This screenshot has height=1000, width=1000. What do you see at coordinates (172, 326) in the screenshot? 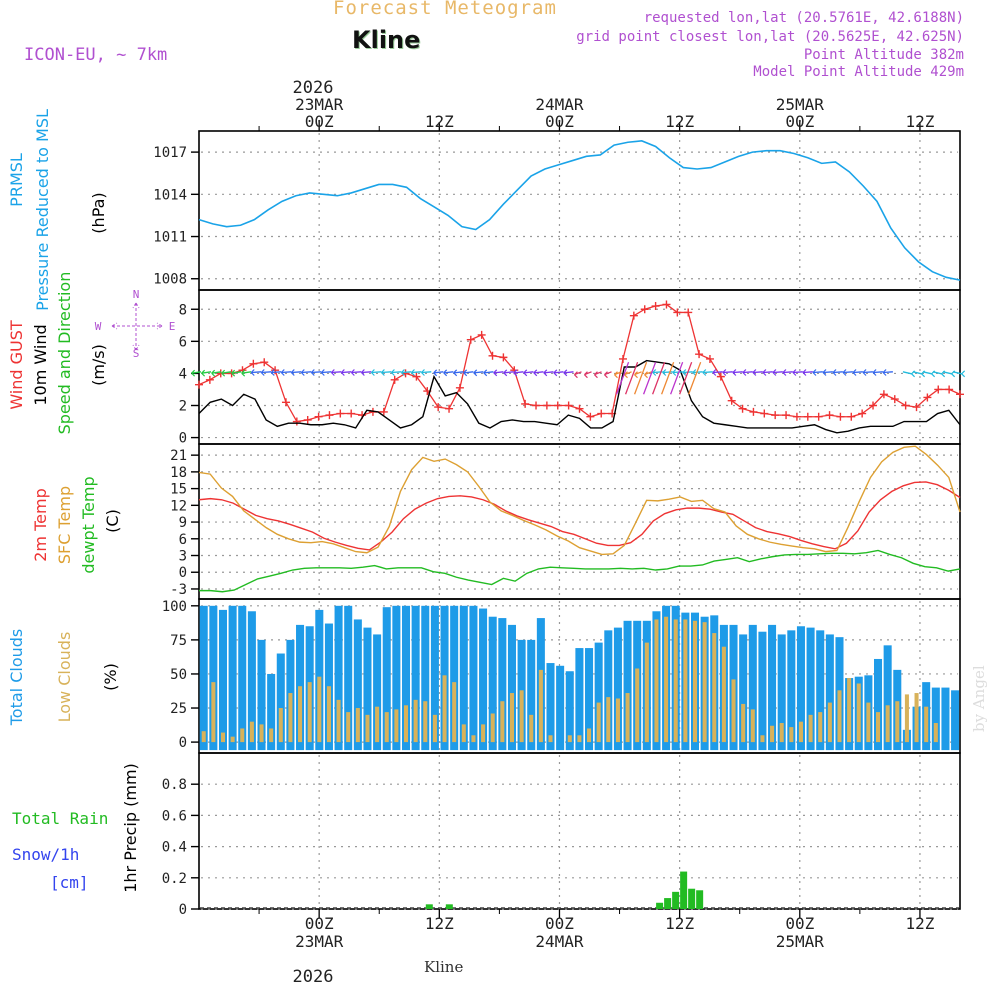
I see `compass-east: E` at bounding box center [172, 326].